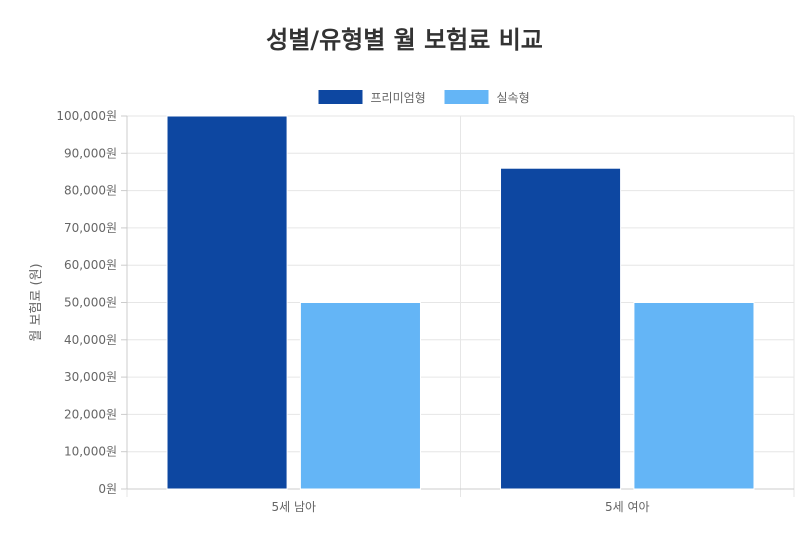  I want to click on y-tick-label: 90,000원, so click(90, 153).